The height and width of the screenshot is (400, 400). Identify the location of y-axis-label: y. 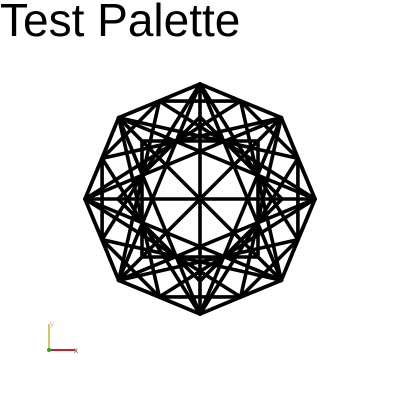
(52, 323).